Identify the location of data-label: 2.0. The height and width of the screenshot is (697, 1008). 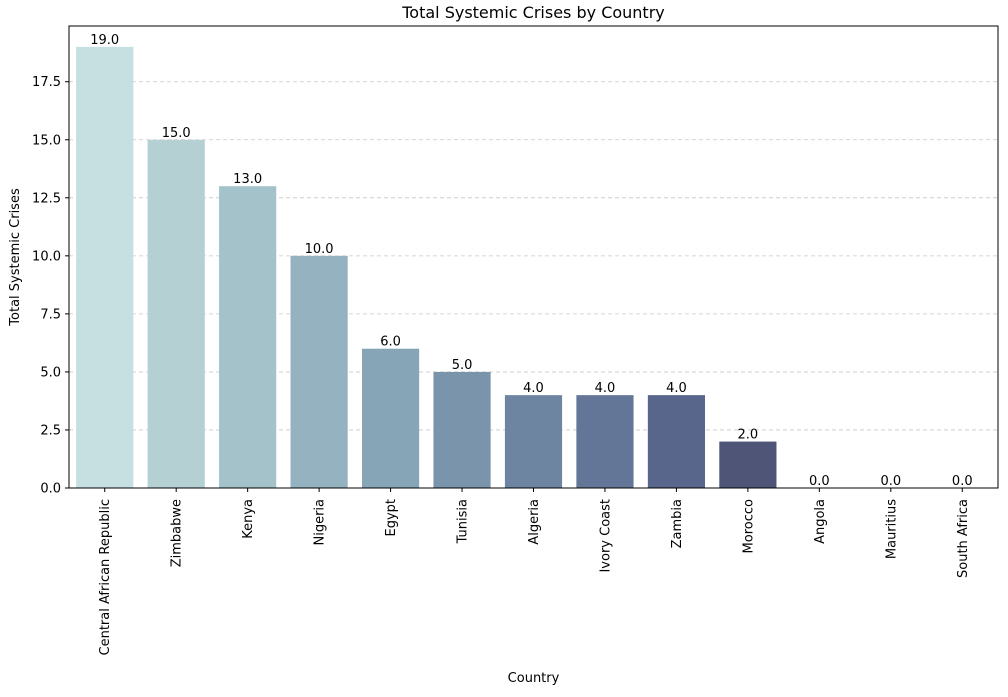
(748, 435).